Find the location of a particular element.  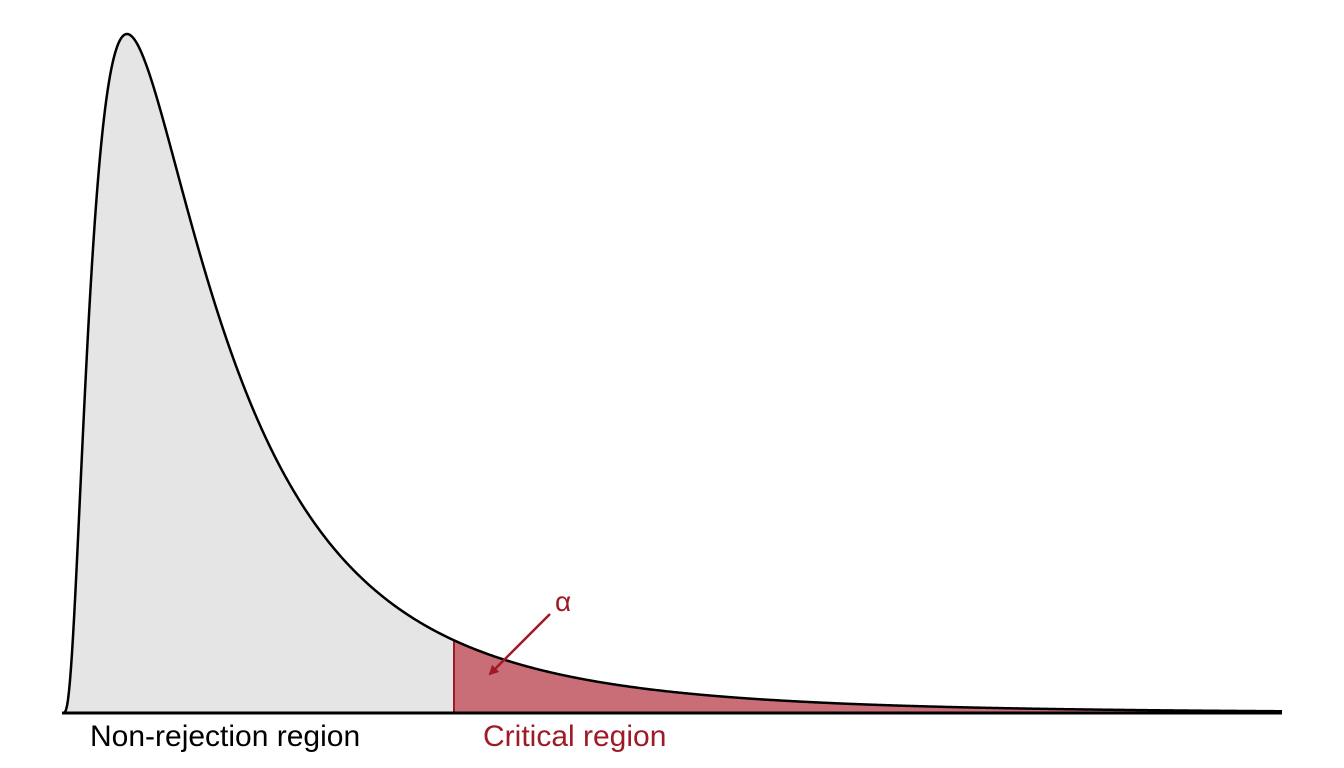

alpha-arrow is located at coordinates (519, 644).